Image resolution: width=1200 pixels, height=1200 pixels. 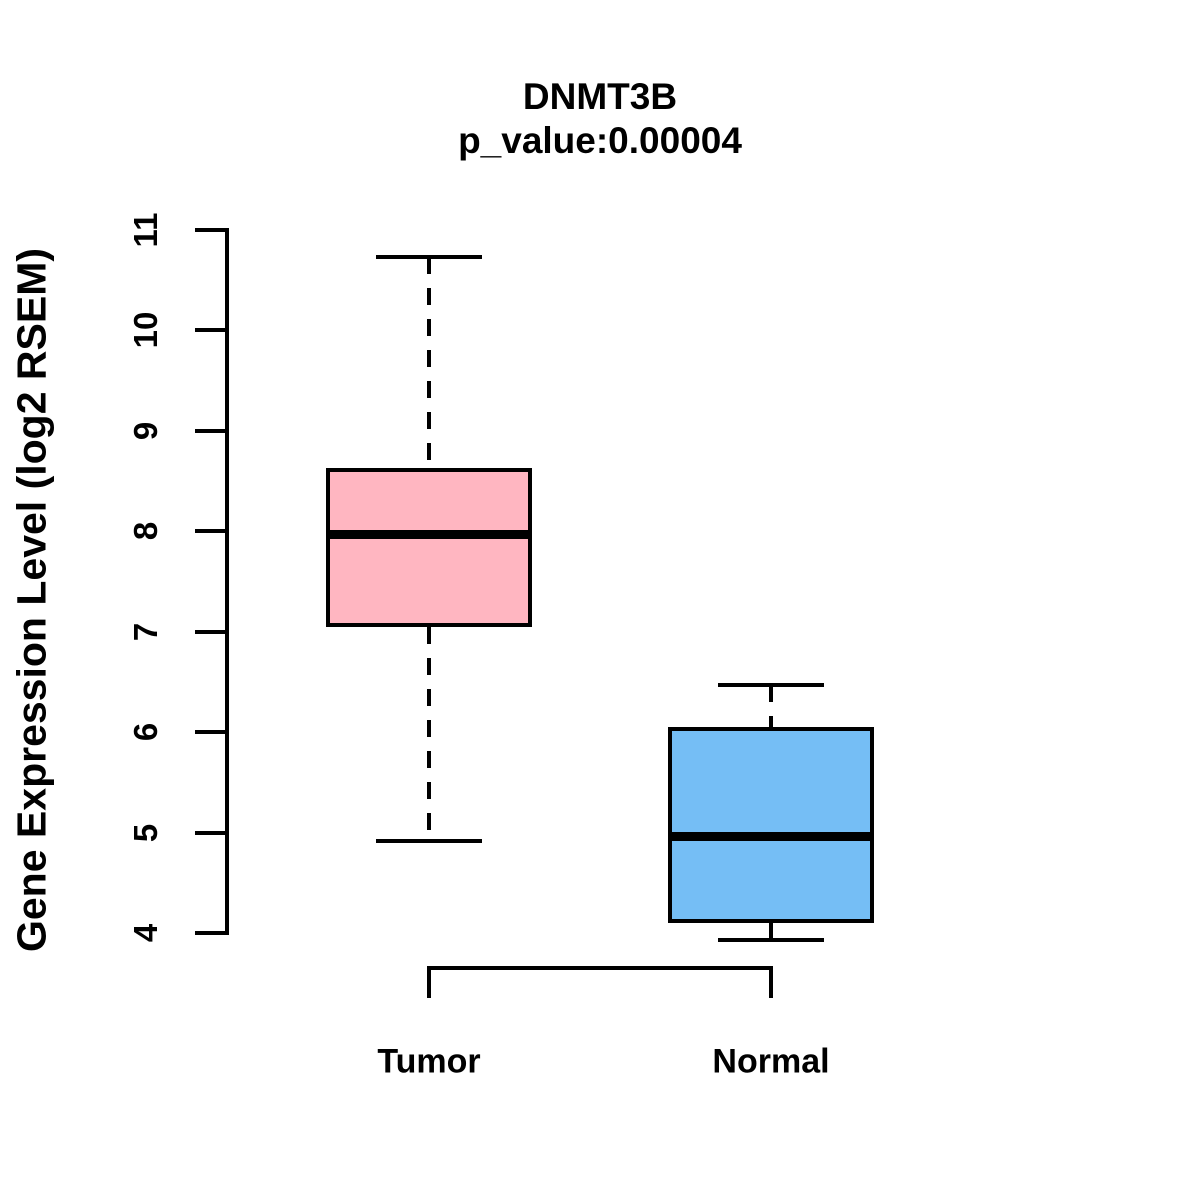 I want to click on y-tick-label: 9, so click(x=145, y=431).